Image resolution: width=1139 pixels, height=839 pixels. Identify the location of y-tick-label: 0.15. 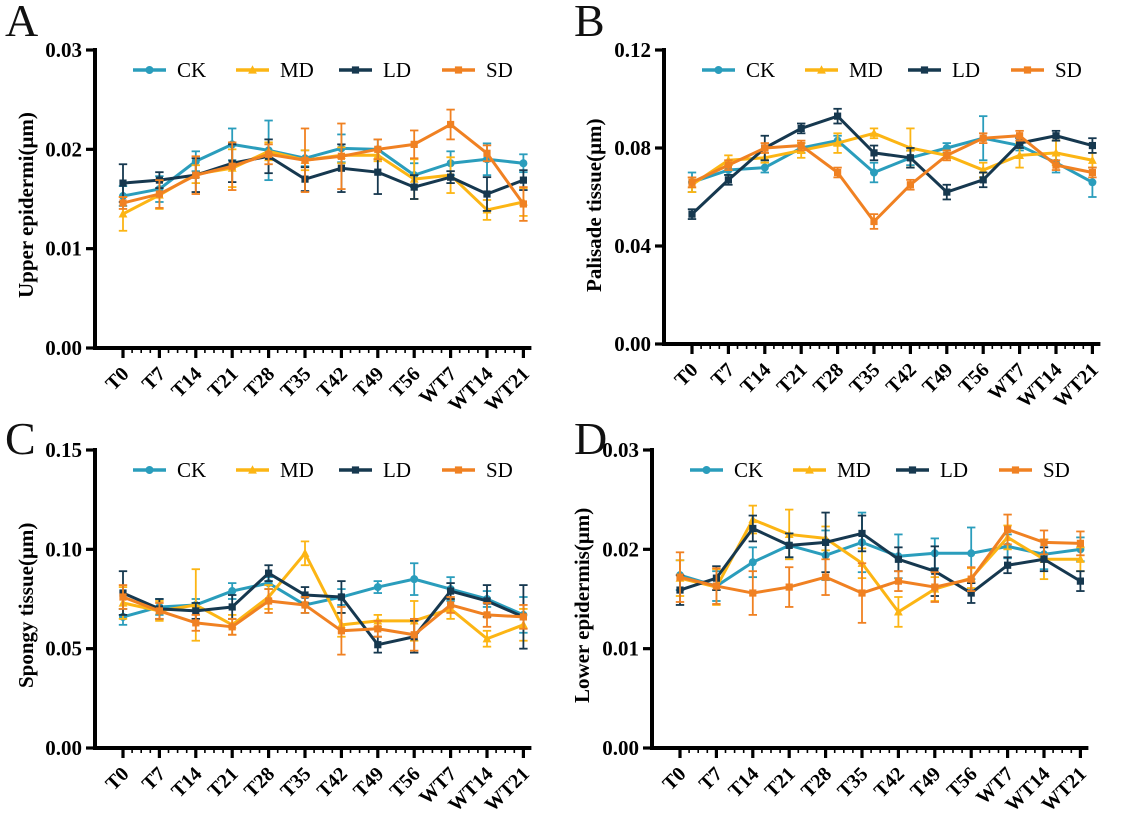
(63, 450).